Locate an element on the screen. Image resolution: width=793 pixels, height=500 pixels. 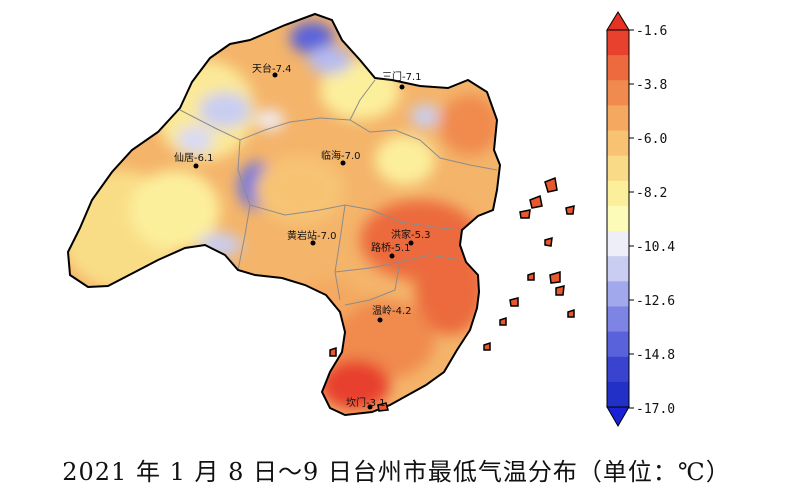
station-dot-sanmen is located at coordinates (402, 87).